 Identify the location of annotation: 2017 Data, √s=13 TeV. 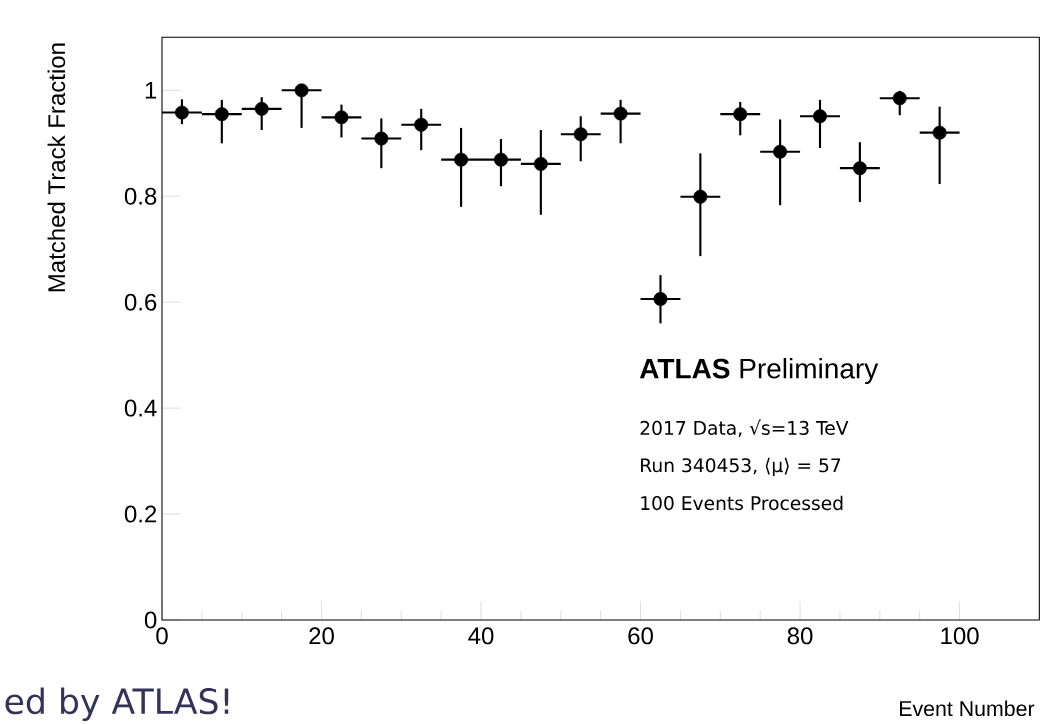
(744, 428).